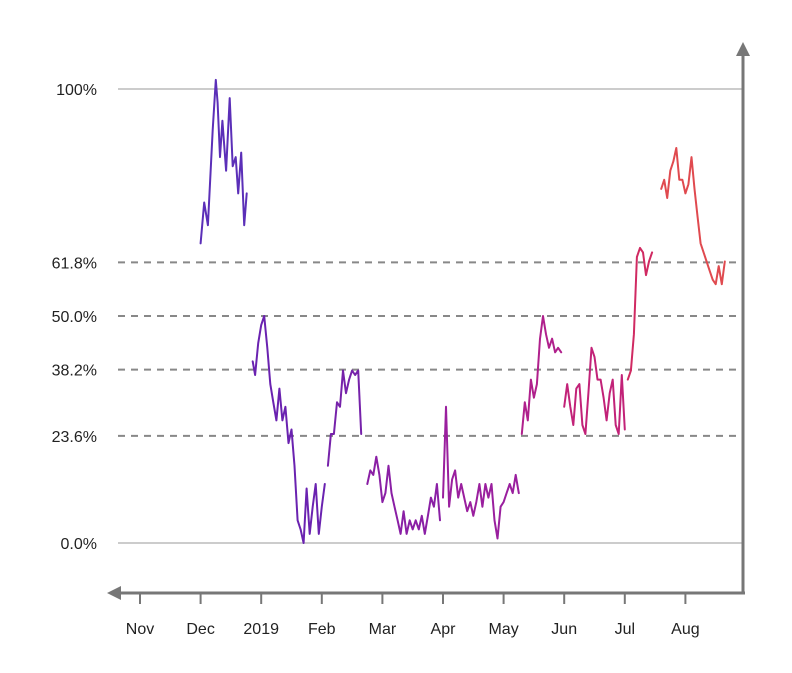  Describe the element at coordinates (79, 544) in the screenshot. I see `y-tick-label: 0.0%` at that location.